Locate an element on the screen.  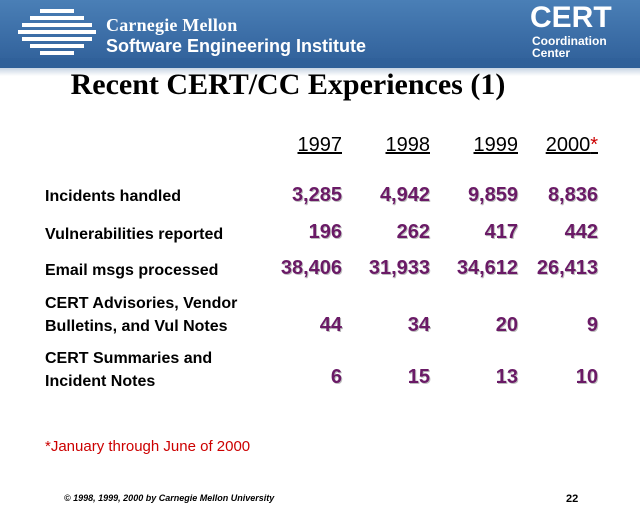
cell-vulns-1997: 196 is located at coordinates (325, 232).